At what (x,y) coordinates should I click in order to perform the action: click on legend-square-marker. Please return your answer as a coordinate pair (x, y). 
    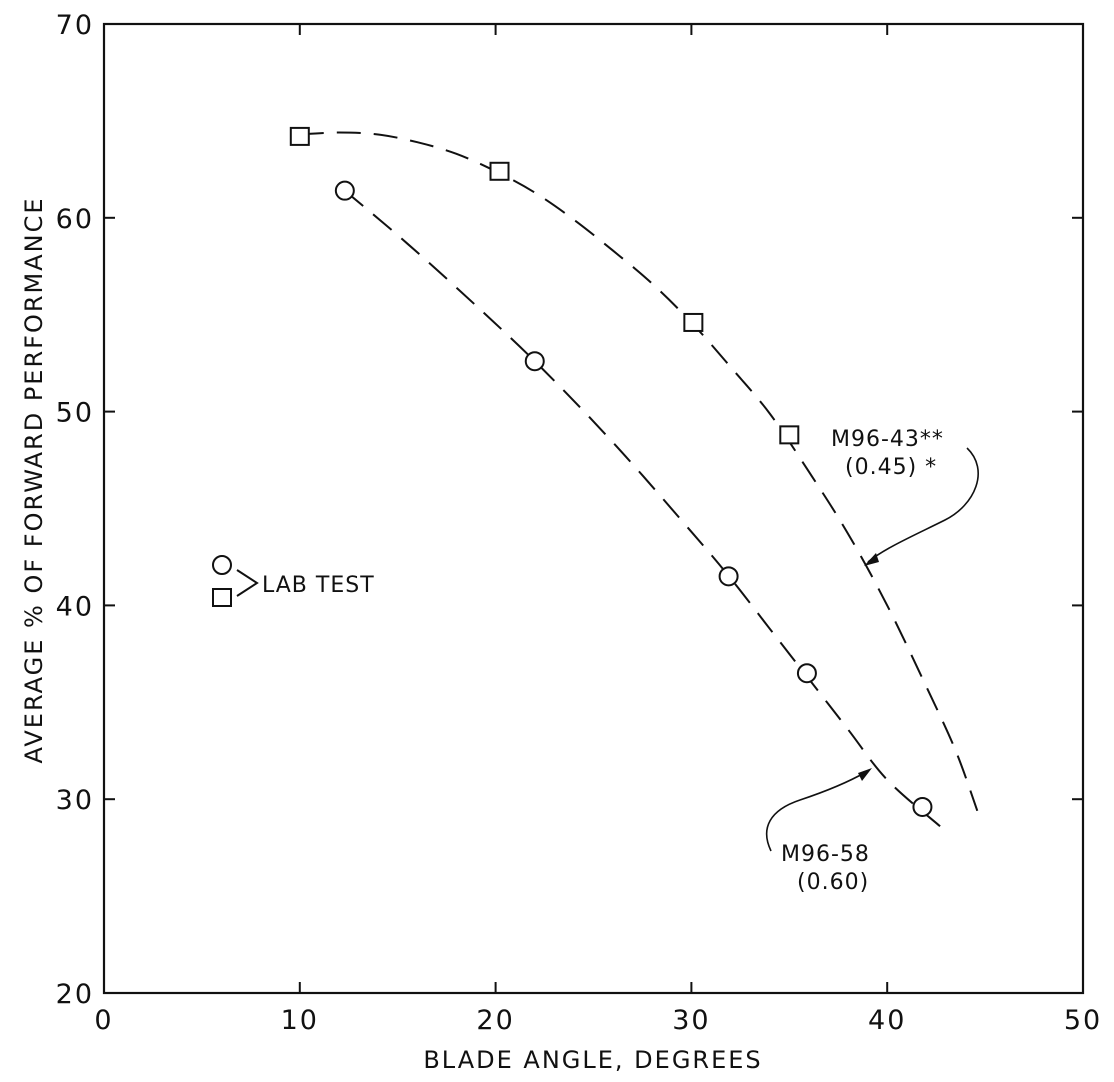
    Looking at the image, I should click on (222, 597).